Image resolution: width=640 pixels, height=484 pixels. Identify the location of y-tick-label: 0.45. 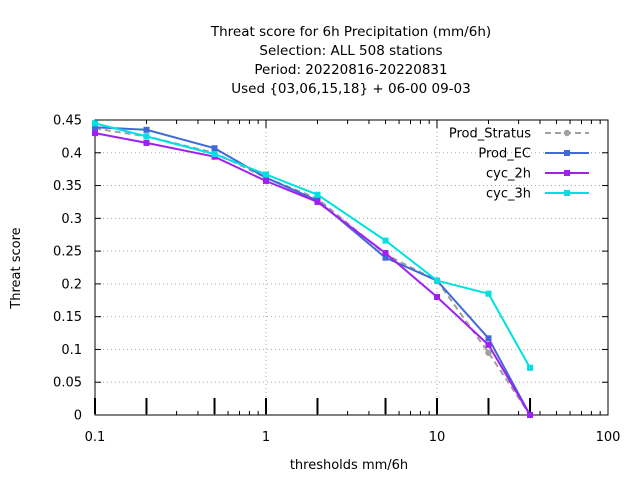
(67, 121).